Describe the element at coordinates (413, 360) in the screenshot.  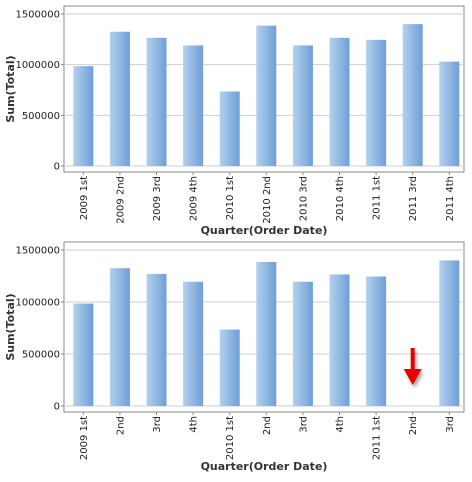
I see `arrow-shaft` at that location.